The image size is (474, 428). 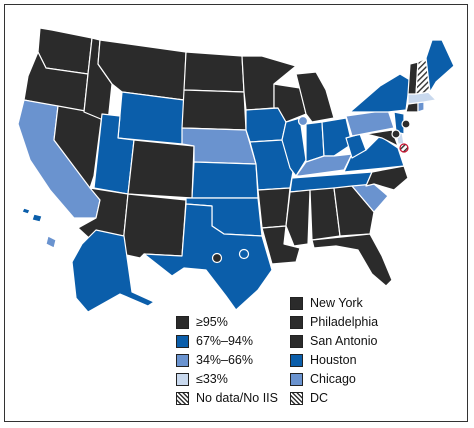 What do you see at coordinates (224, 360) in the screenshot?
I see `legend-label: 34%–66%` at bounding box center [224, 360].